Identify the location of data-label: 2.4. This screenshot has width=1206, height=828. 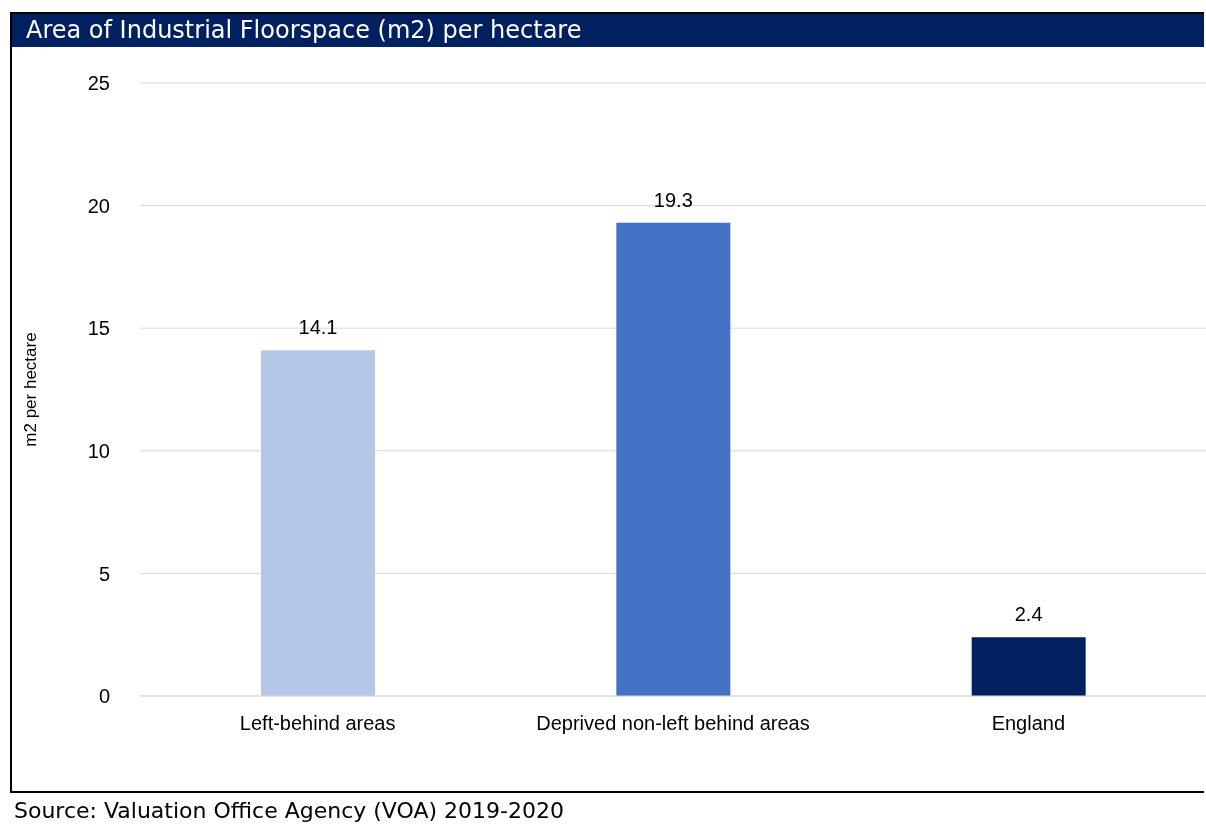
(1028, 614).